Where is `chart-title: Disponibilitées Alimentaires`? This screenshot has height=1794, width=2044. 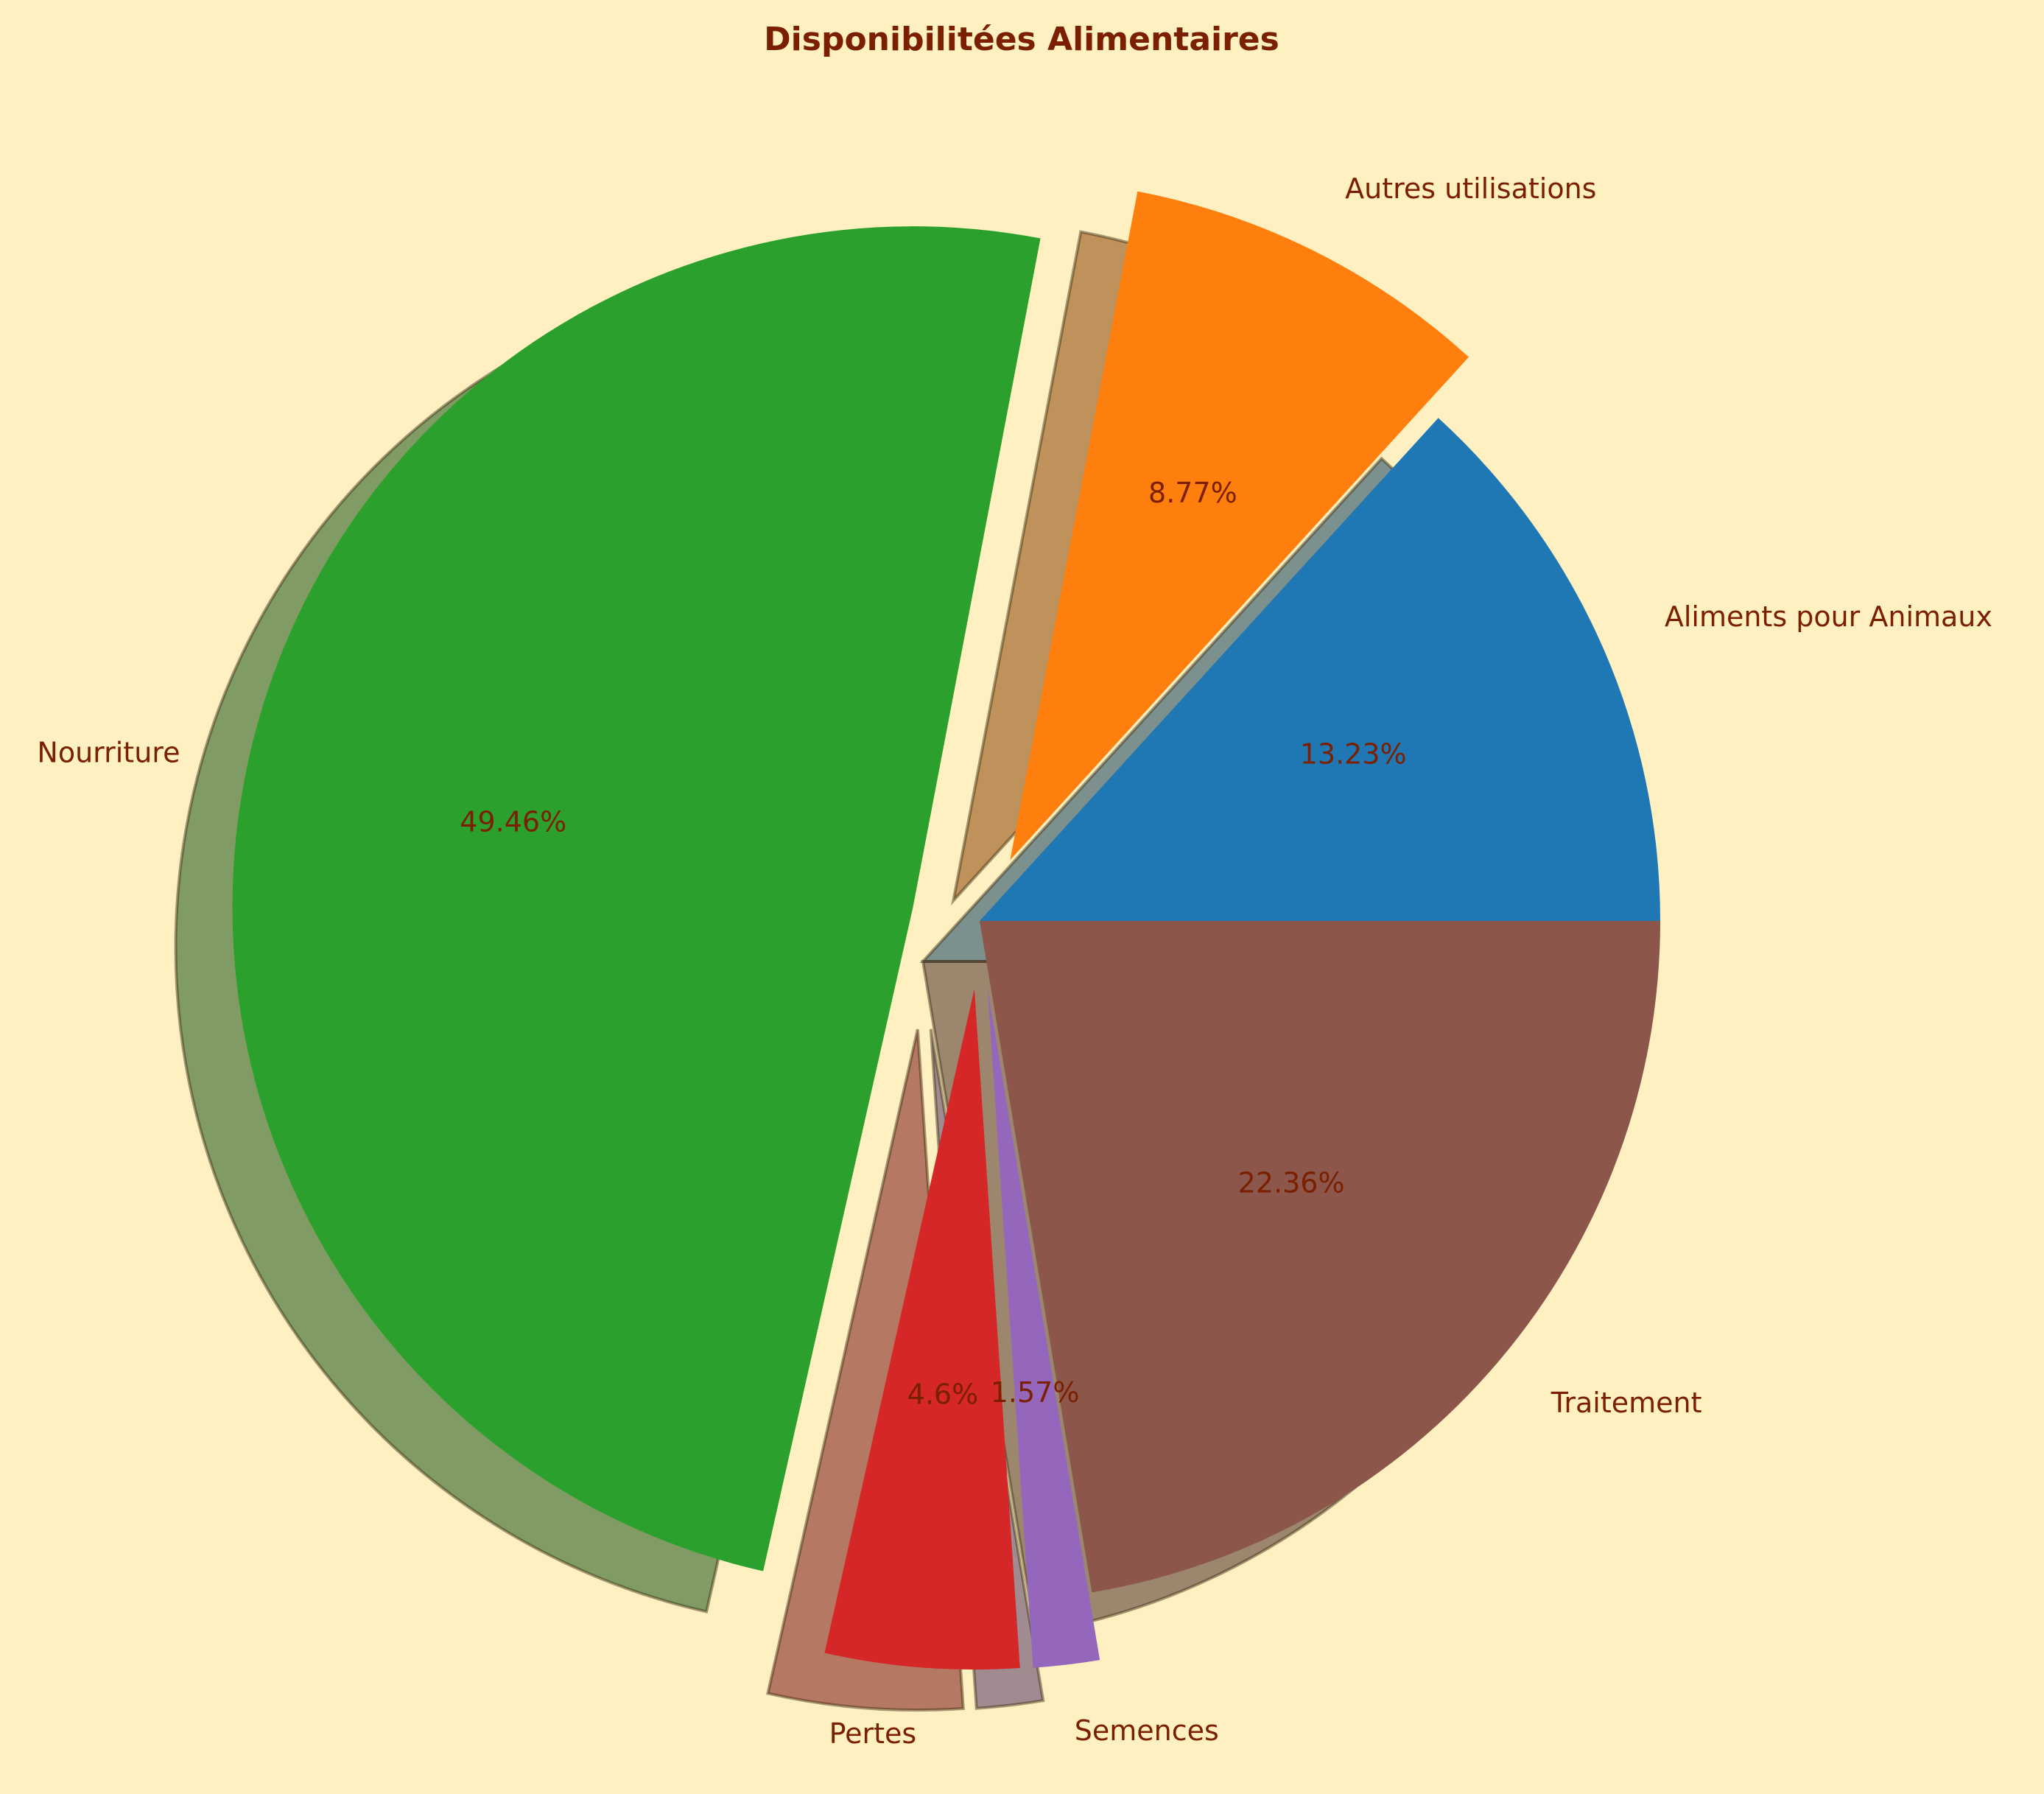 chart-title: Disponibilitées Alimentaires is located at coordinates (1022, 39).